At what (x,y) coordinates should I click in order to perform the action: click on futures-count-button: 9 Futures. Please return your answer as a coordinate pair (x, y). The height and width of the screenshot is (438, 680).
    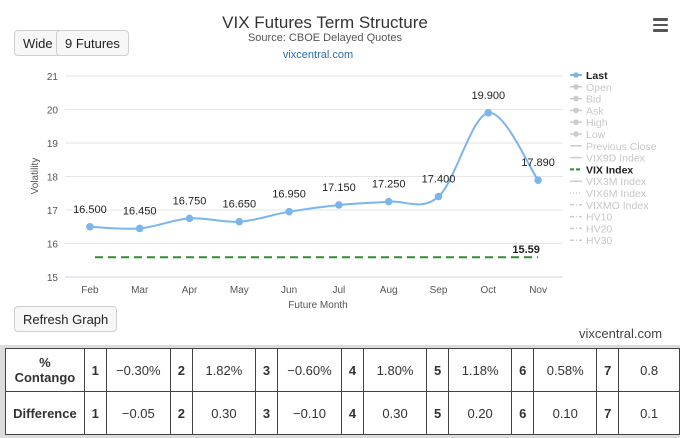
    Looking at the image, I should click on (92, 43).